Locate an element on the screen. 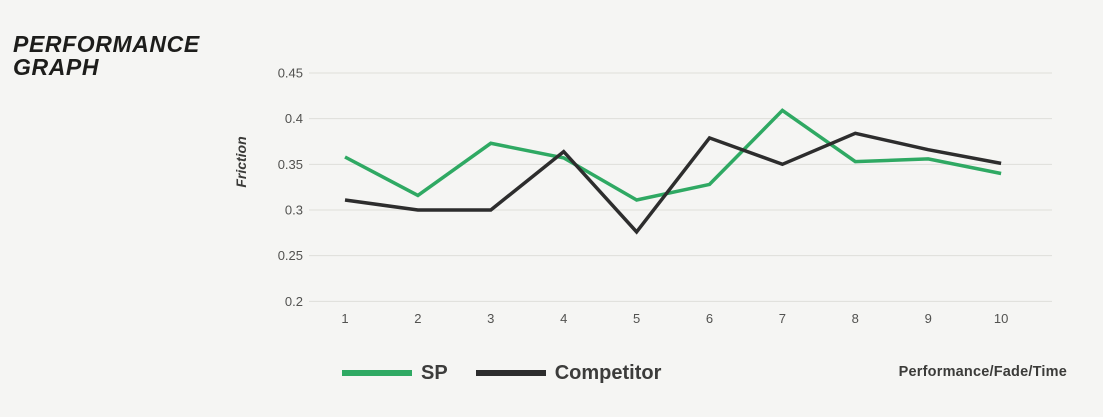 The width and height of the screenshot is (1103, 417). x-tick-label: 6 is located at coordinates (709, 318).